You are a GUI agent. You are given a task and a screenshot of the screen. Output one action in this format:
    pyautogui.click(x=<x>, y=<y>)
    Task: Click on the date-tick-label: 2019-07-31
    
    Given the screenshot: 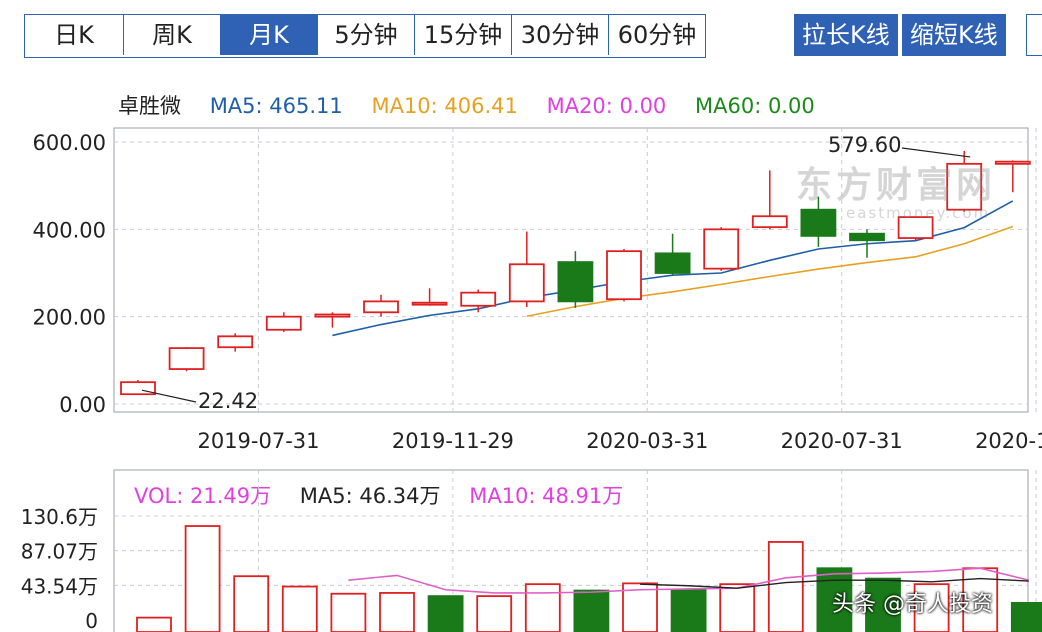 What is the action you would take?
    pyautogui.click(x=258, y=441)
    